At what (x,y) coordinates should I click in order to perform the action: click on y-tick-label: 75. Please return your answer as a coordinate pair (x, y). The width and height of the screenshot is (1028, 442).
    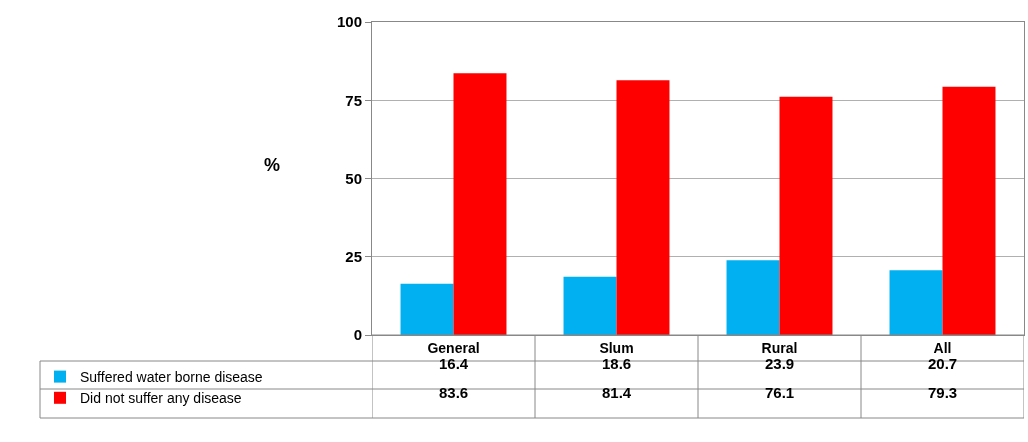
    Looking at the image, I should click on (353, 100).